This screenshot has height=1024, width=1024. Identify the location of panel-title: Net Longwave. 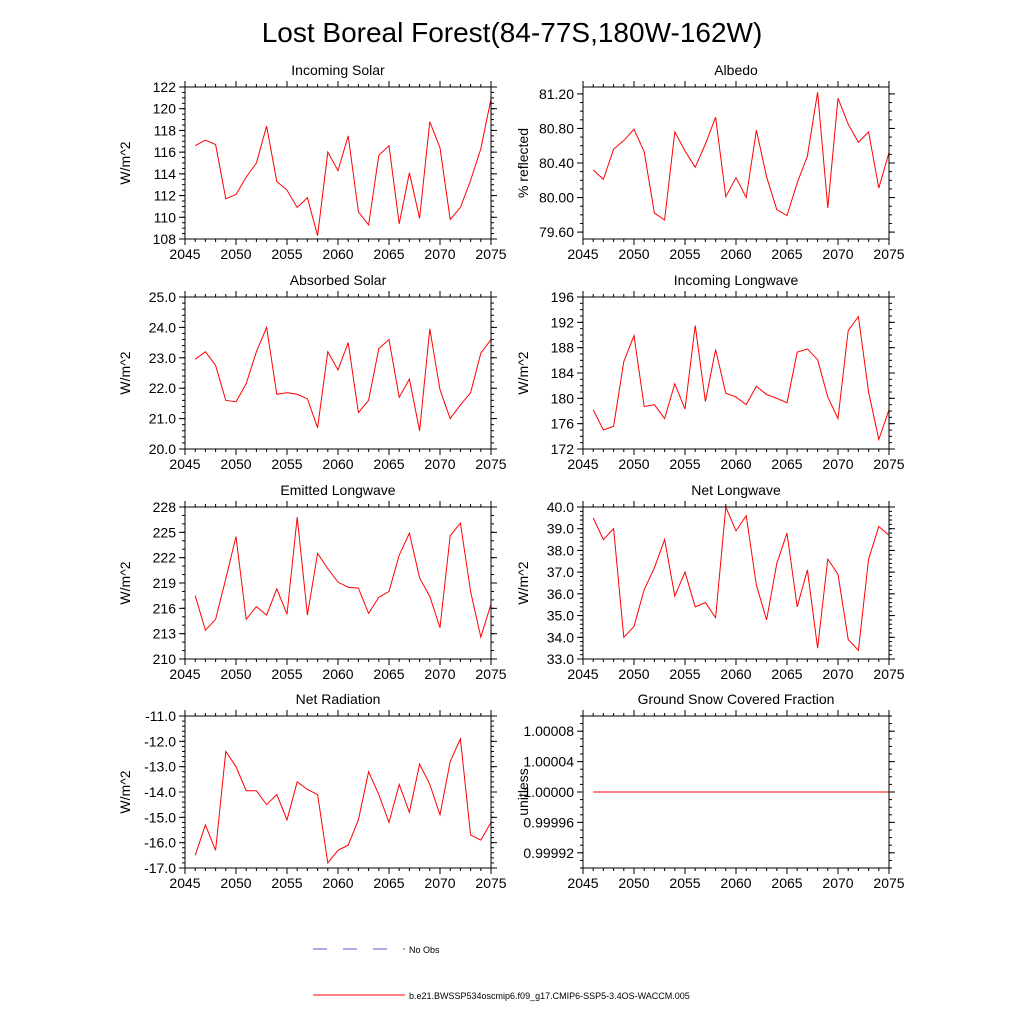
(736, 490).